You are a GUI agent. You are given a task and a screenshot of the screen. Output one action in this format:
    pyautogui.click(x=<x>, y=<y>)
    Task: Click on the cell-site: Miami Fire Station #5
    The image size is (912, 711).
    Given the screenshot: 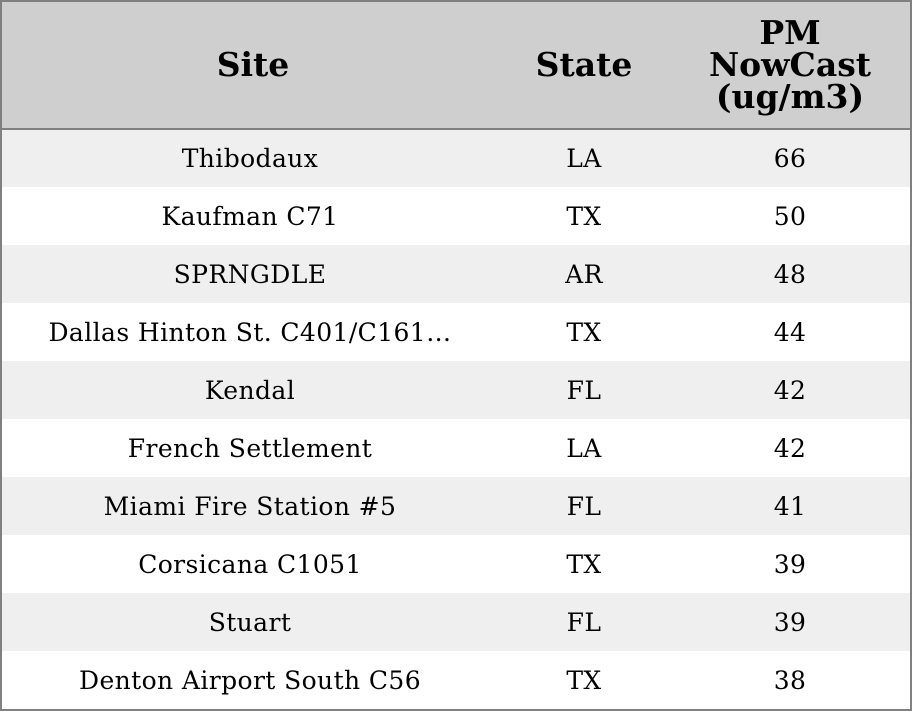 What is the action you would take?
    pyautogui.click(x=250, y=506)
    